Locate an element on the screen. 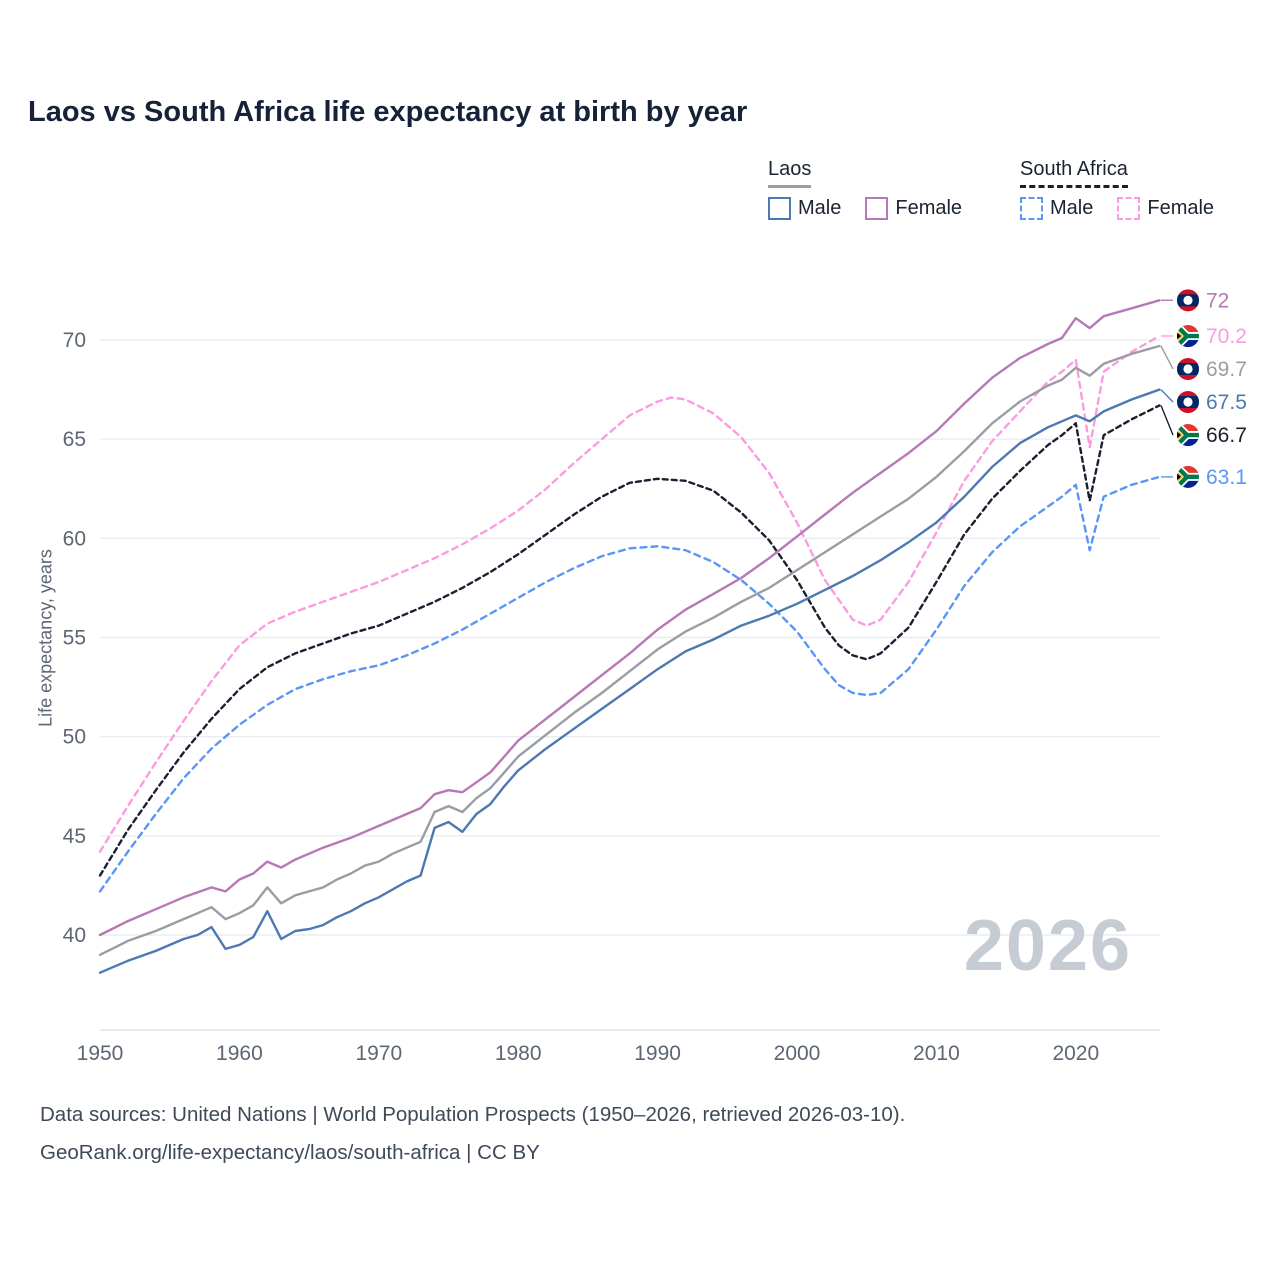 The image size is (1280, 1280). x-tick-1950: 1950 is located at coordinates (100, 1053).